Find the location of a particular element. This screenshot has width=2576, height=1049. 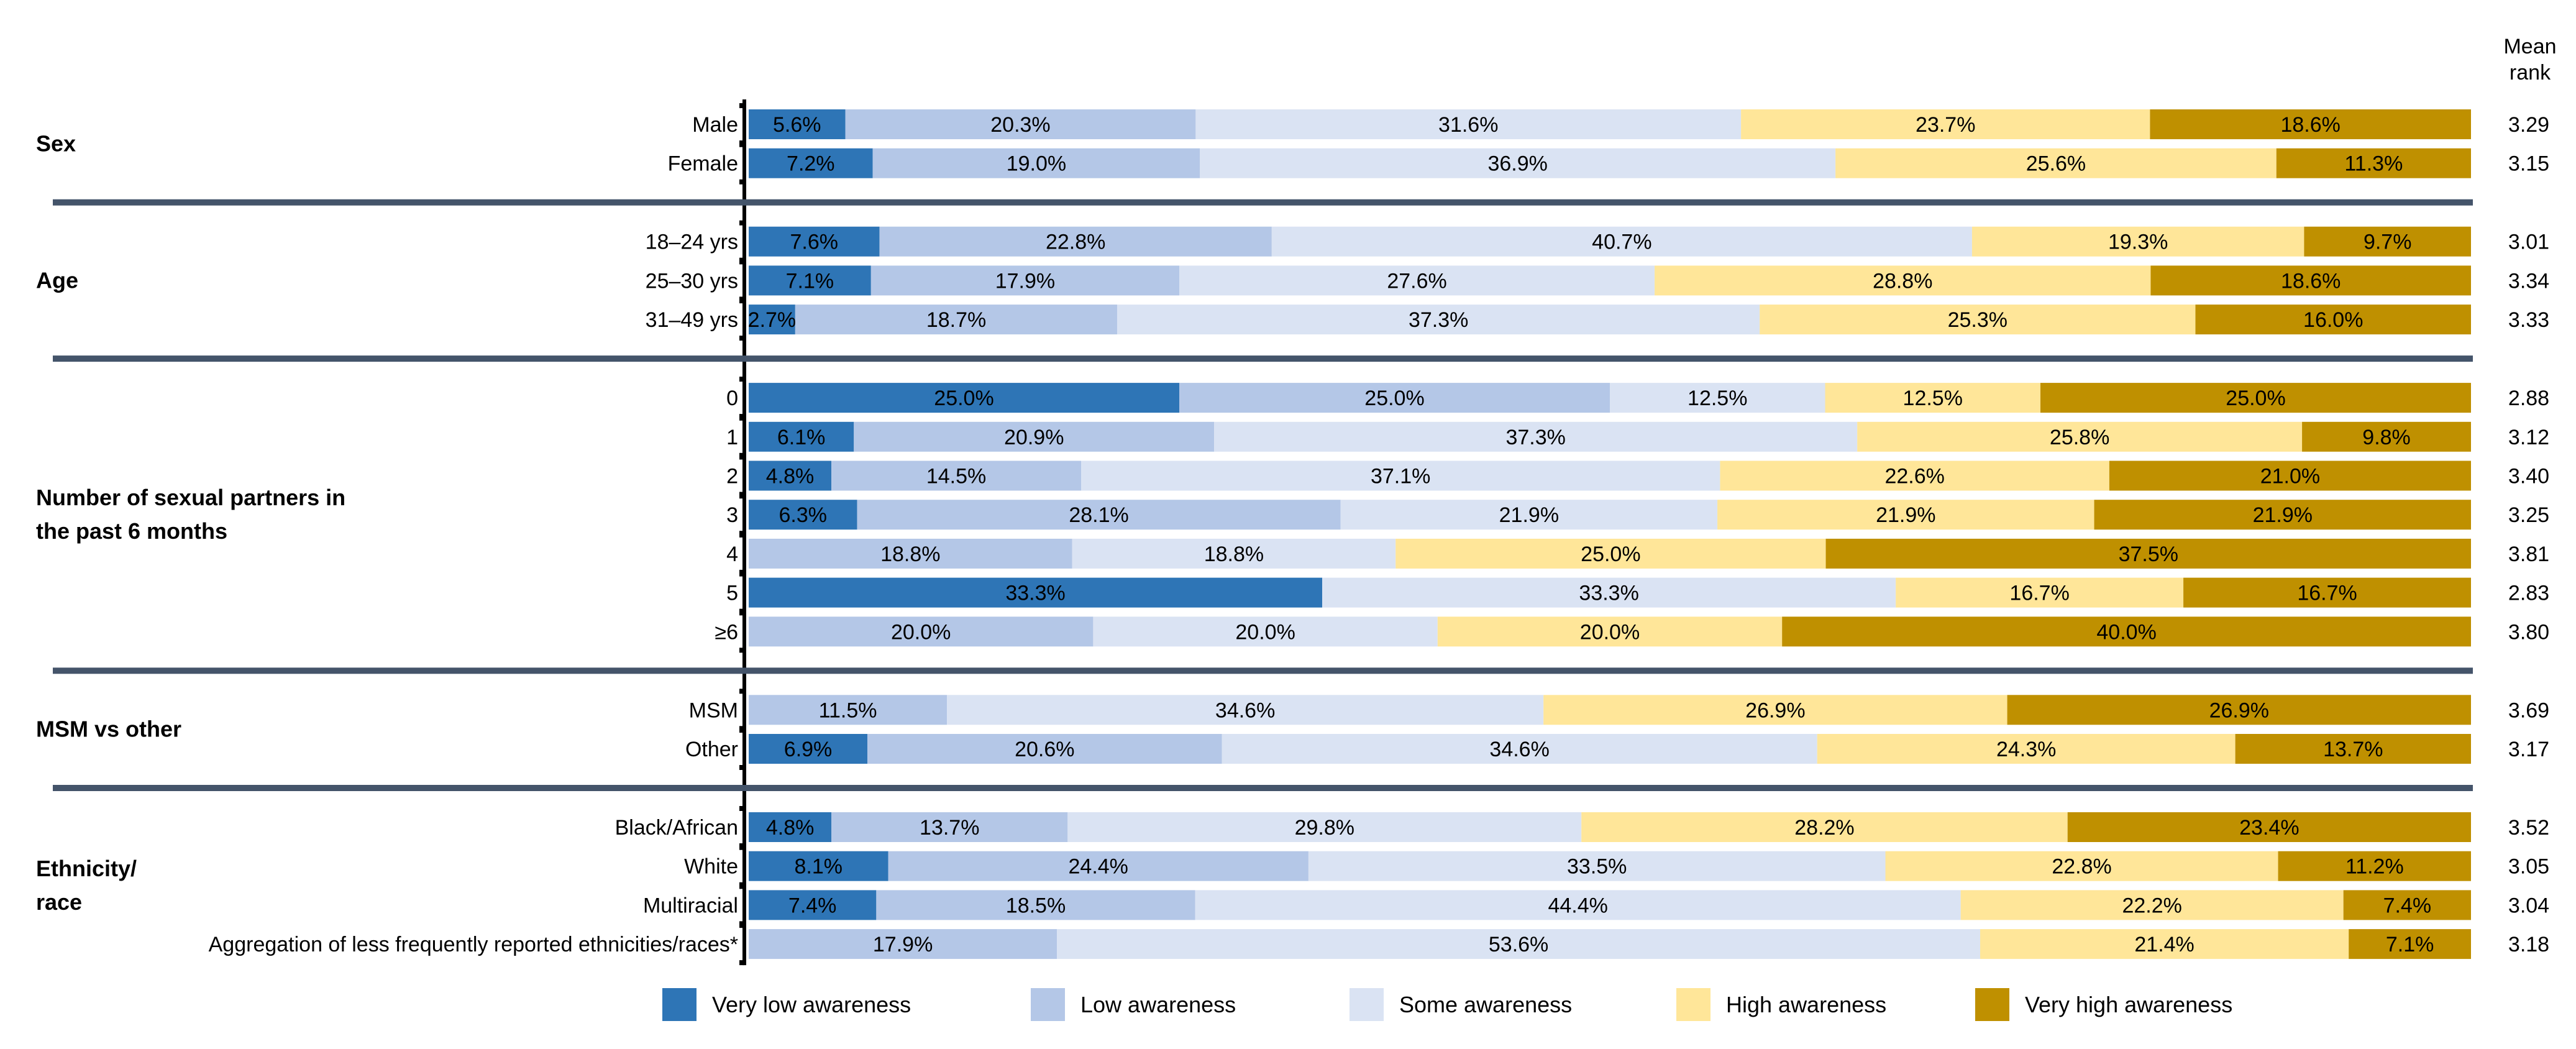

data-label: 18.5% is located at coordinates (1036, 905).